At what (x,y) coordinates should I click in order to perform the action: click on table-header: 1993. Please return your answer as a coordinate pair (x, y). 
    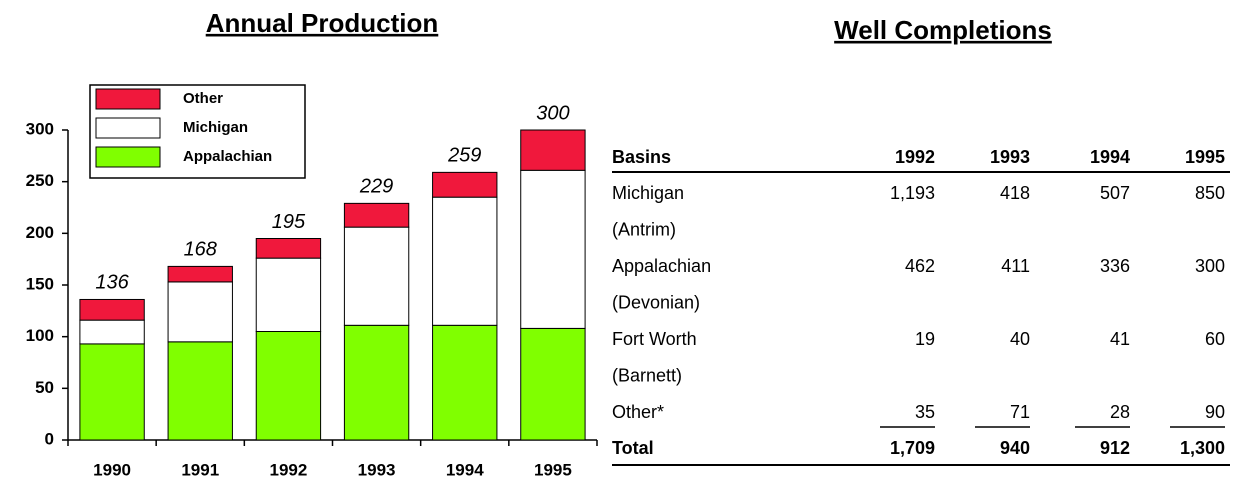
    Looking at the image, I should click on (1010, 157).